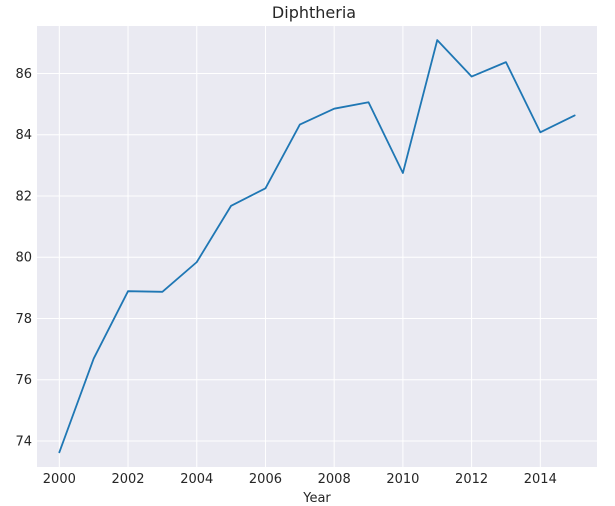 Image resolution: width=615 pixels, height=506 pixels. Describe the element at coordinates (300, 479) in the screenshot. I see `x-tick-labels: 2000 2002 2004 2006 2008 2010 2012 2014` at that location.